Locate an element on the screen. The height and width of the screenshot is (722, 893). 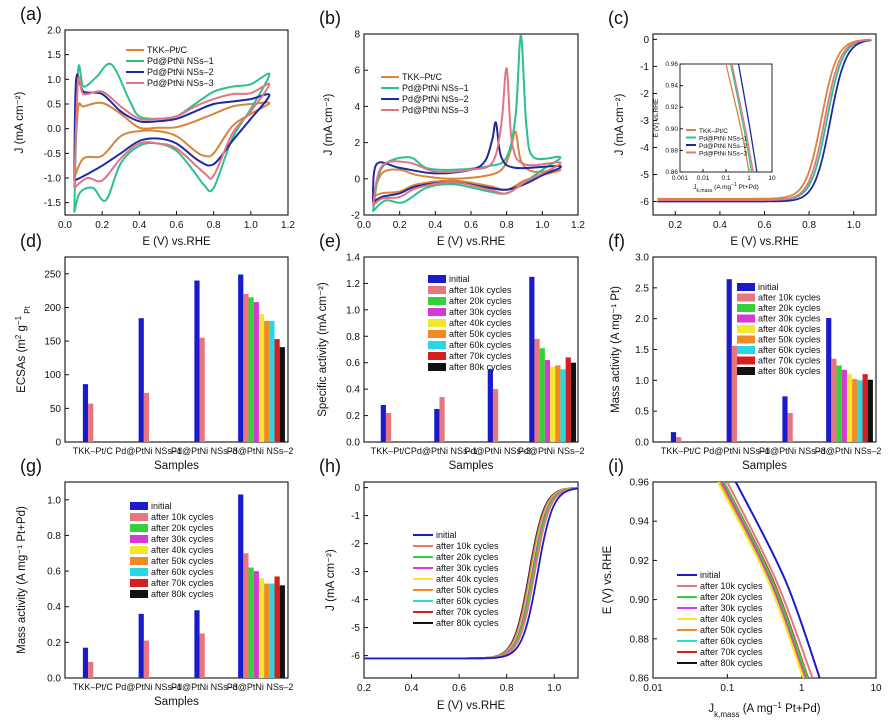
panel-b-ytick-label: 8 is located at coordinates (357, 35).